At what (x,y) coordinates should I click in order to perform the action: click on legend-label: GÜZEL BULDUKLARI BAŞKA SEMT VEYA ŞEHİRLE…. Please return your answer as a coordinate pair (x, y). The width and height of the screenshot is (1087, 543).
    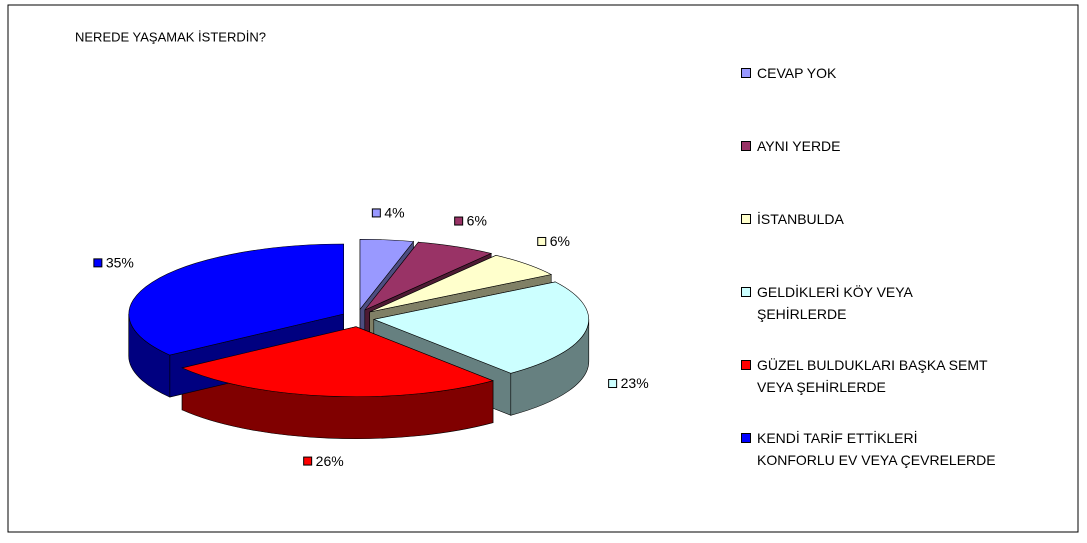
    Looking at the image, I should click on (872, 376).